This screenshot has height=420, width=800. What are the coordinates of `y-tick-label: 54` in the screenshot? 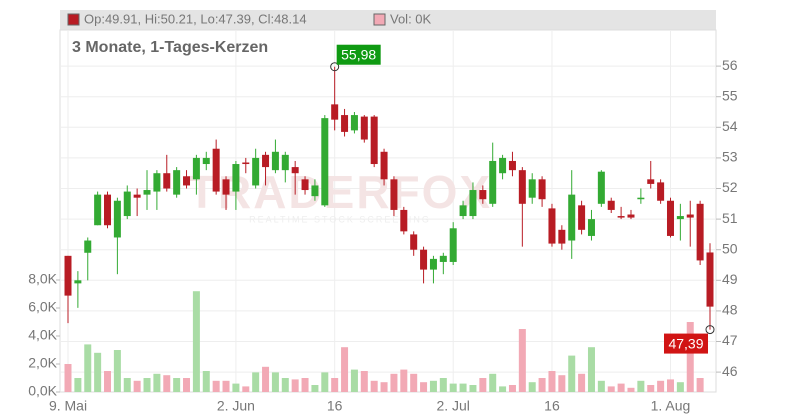 It's located at (730, 126).